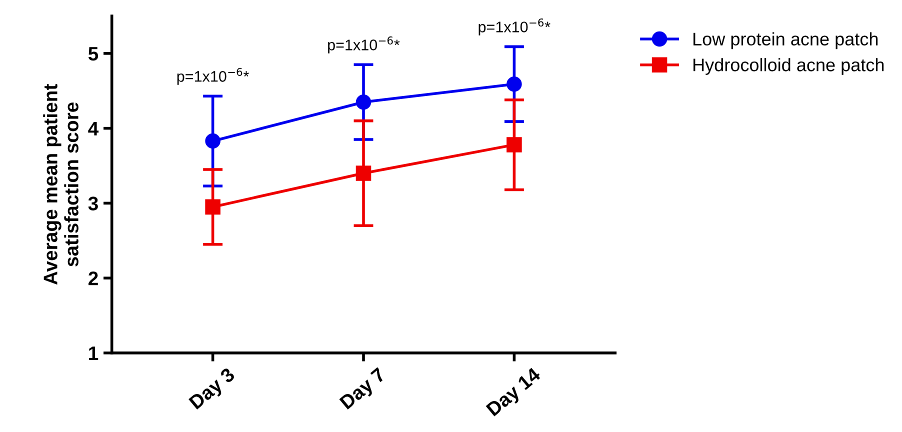 The image size is (902, 432). Describe the element at coordinates (93, 279) in the screenshot. I see `y-tick-label: 2` at that location.